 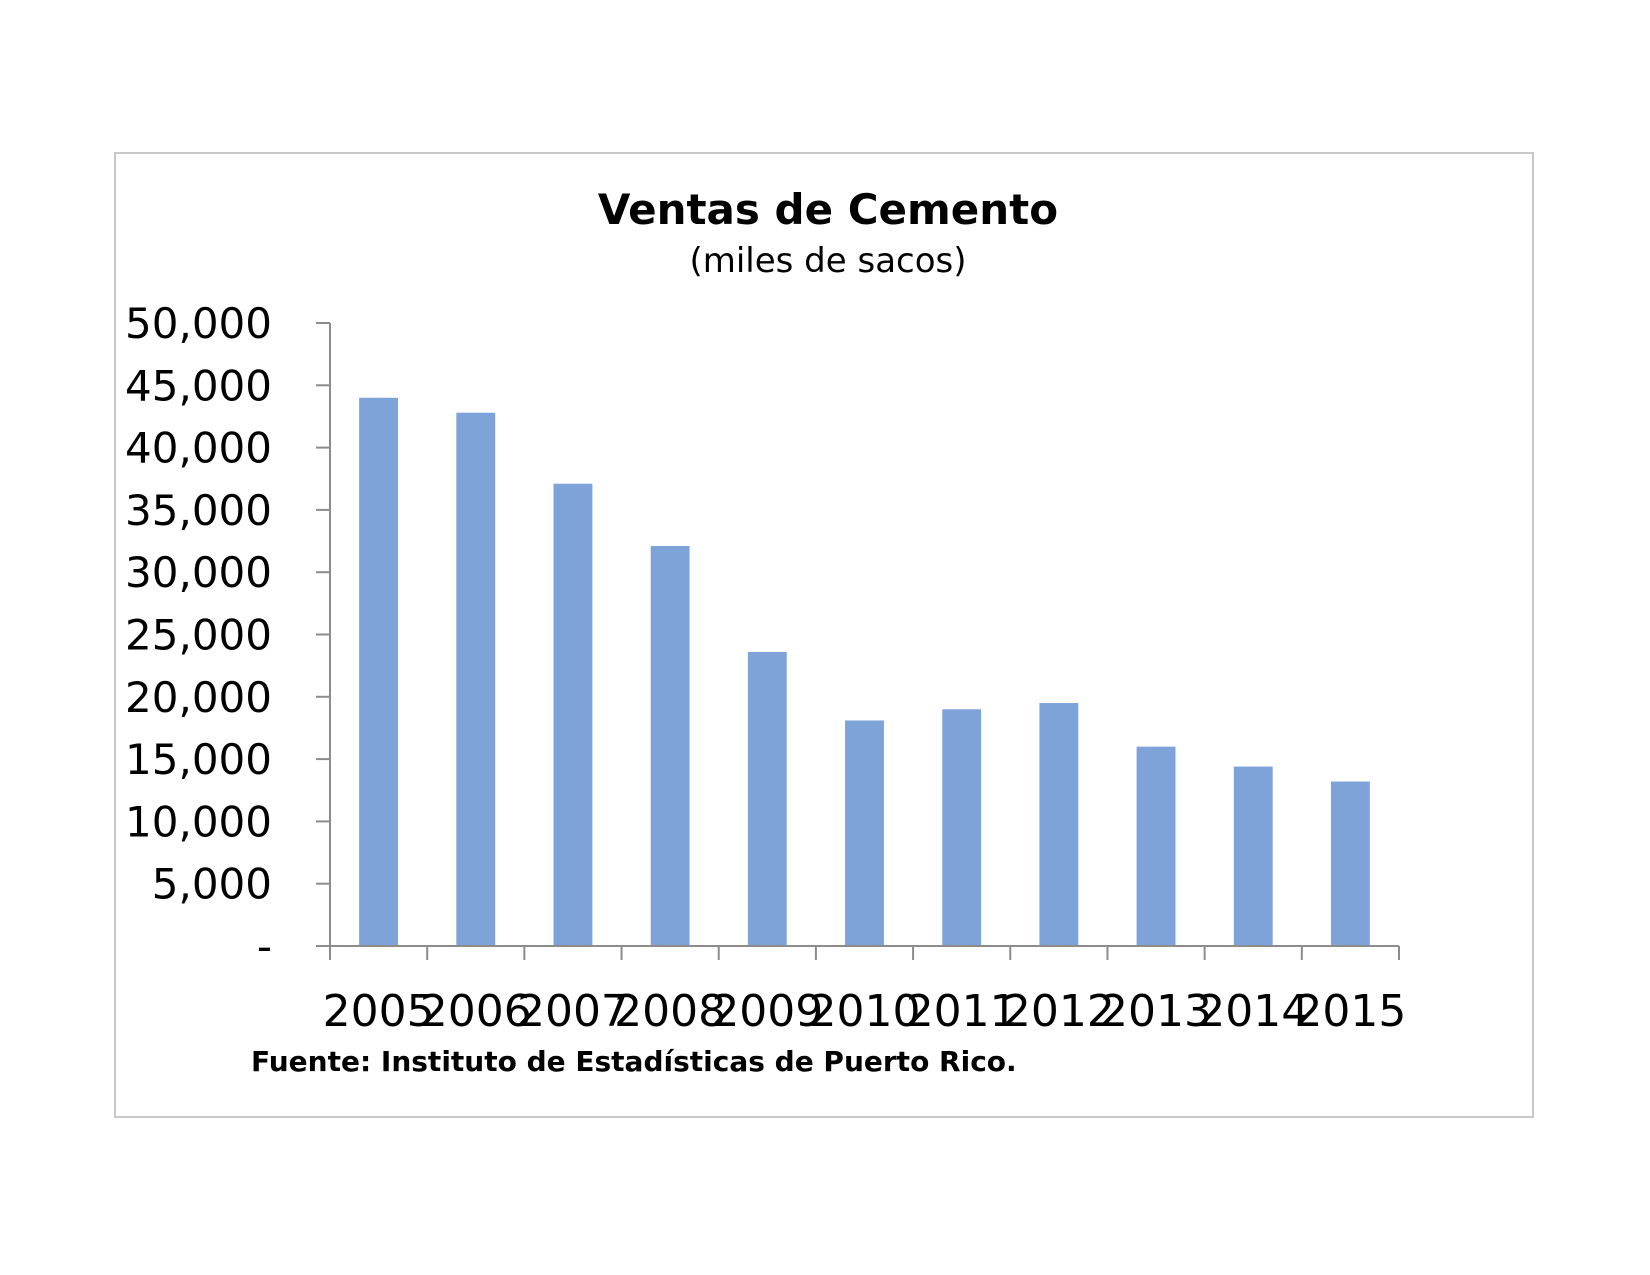 I want to click on chart-title: Ventas de Cemento, so click(x=828, y=209).